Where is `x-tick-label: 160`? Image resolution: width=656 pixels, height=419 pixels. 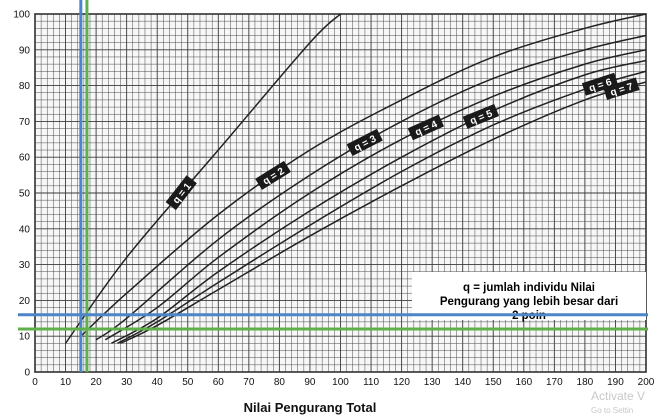
x-tick-label: 160 is located at coordinates (523, 382).